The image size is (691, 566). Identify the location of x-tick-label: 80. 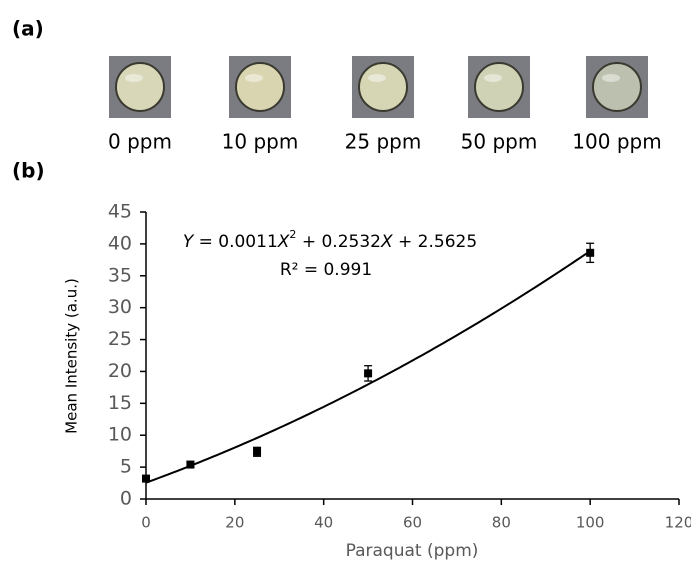
(501, 523).